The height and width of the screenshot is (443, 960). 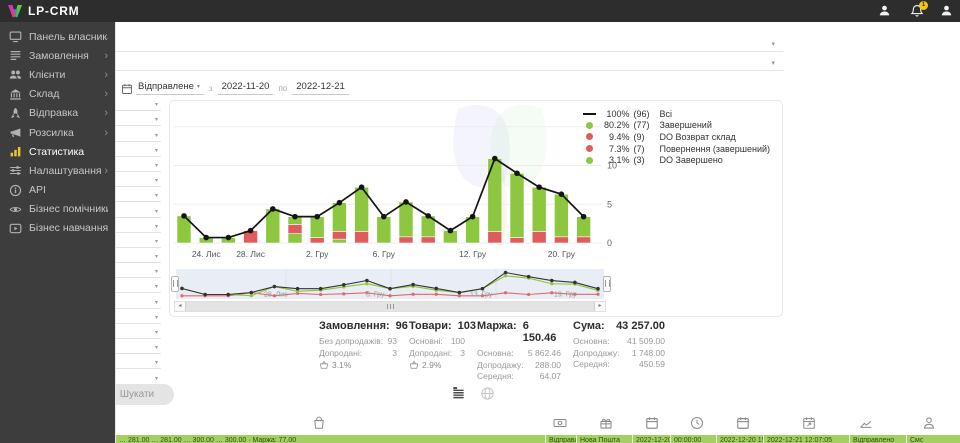 What do you see at coordinates (384, 254) in the screenshot?
I see `svg-text: 6. Гру` at bounding box center [384, 254].